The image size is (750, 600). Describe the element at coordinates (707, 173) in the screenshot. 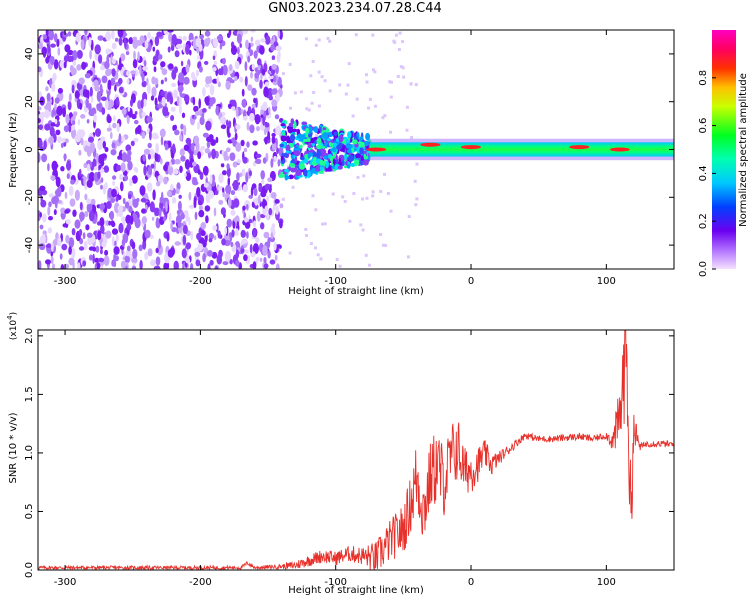

I see `colorbar-ticks: 0.0 0.2 0.4 0.6 0.8` at that location.